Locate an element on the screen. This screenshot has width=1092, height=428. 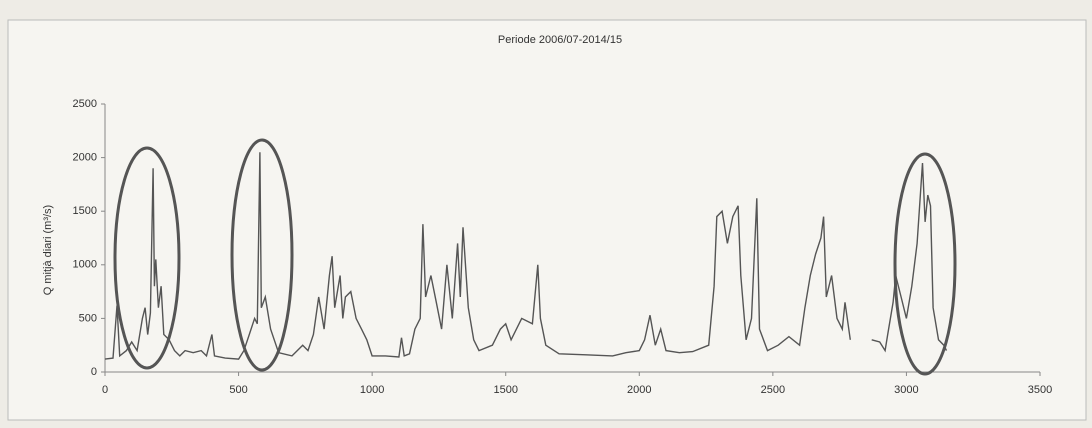
x-tick-label: 3000 is located at coordinates (906, 390).